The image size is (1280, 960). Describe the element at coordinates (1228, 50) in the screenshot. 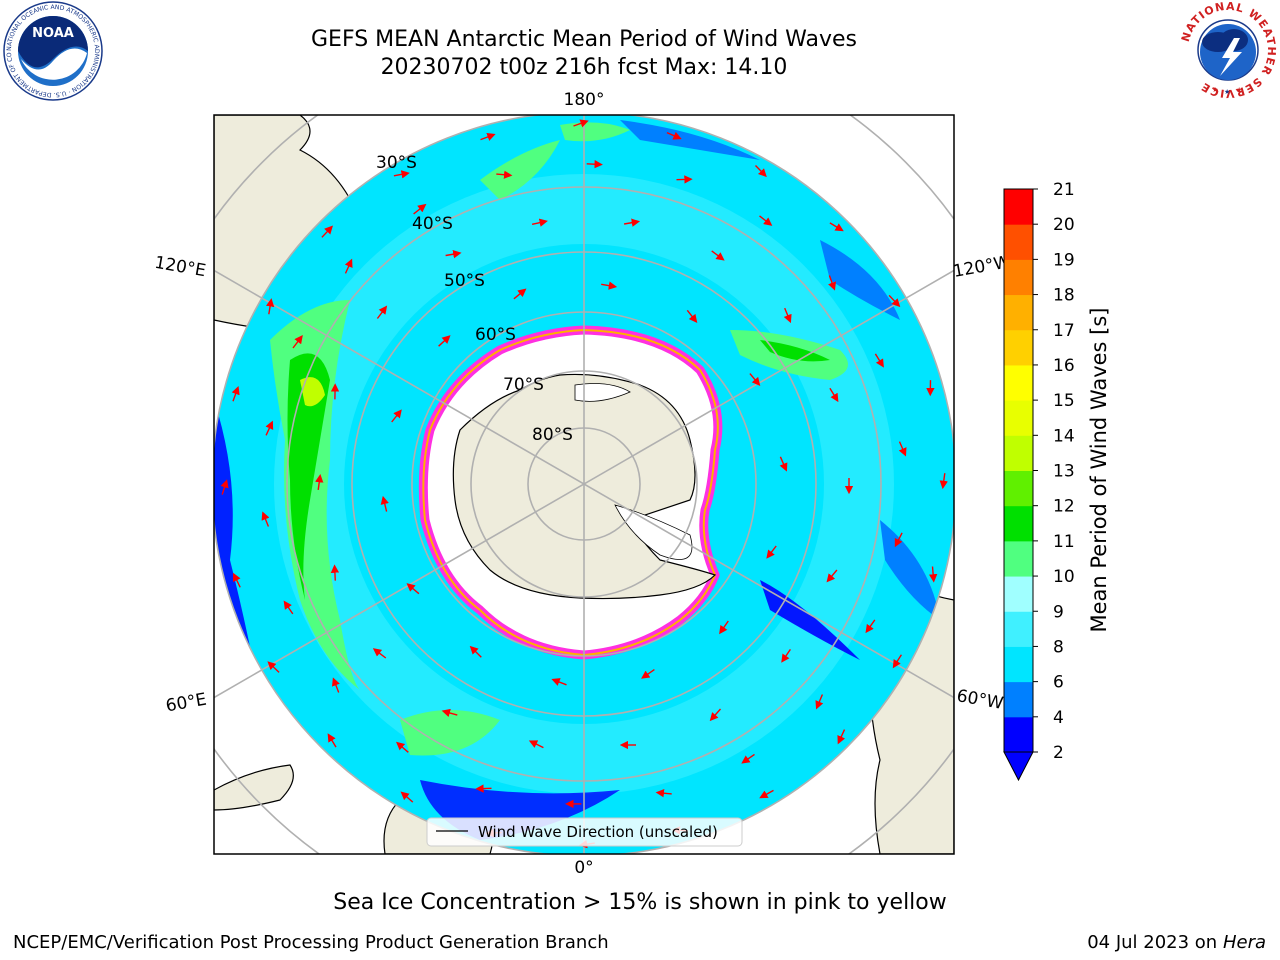

I see `nws-logo: NATIONAL WEATHER SERVICE ★ ★ ★` at that location.